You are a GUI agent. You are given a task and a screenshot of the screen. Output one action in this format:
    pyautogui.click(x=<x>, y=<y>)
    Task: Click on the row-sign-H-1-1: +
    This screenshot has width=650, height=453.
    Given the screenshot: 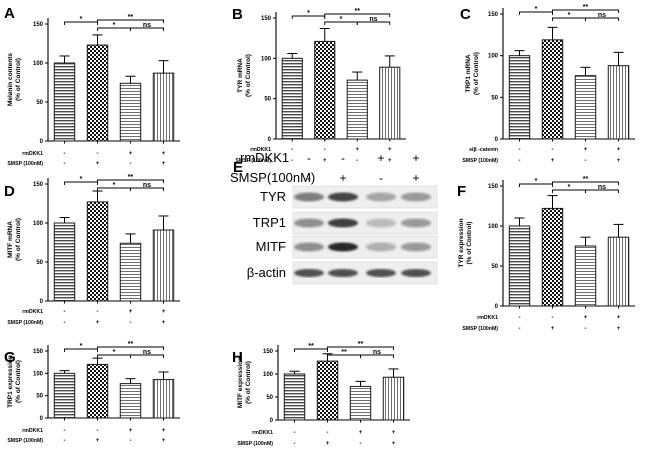 What is the action you would take?
    pyautogui.click(x=328, y=444)
    